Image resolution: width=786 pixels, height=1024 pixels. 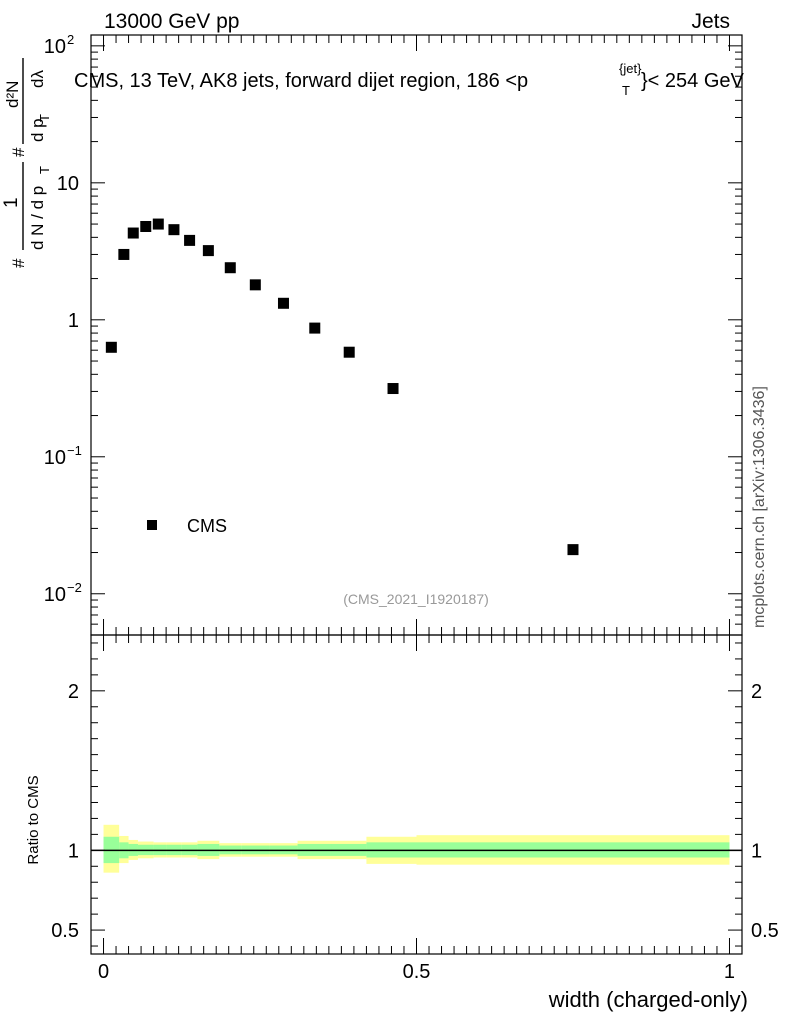 What do you see at coordinates (18, 263) in the screenshot?
I see `ylabel-hash-1: #` at bounding box center [18, 263].